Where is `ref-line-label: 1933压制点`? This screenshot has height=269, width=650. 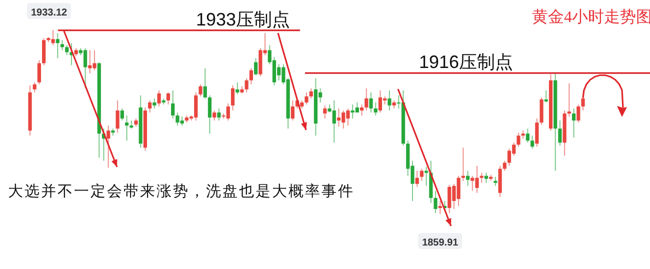 ref-line-label: 1933压制点 is located at coordinates (243, 19).